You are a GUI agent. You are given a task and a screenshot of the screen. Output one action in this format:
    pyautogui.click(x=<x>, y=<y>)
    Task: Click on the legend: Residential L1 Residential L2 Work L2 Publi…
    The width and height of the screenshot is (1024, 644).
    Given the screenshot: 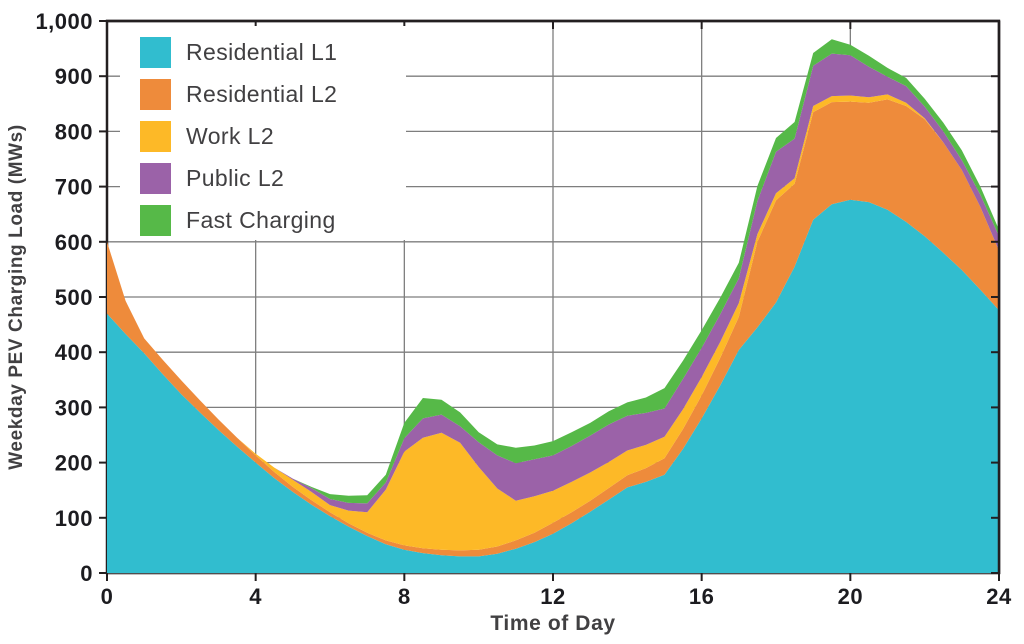 What is the action you would take?
    pyautogui.click(x=263, y=133)
    